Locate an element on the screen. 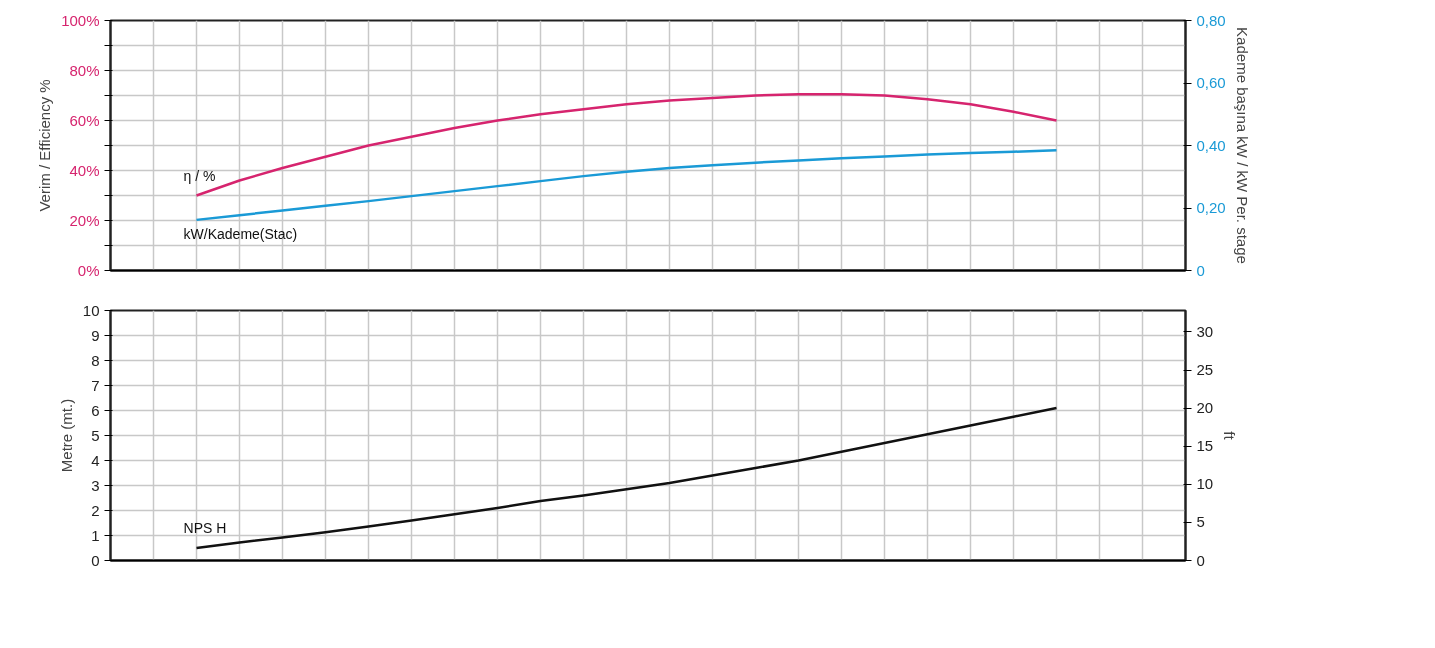 This screenshot has height=648, width=1435. y-axis-title: Metre (mt.) is located at coordinates (66, 435).